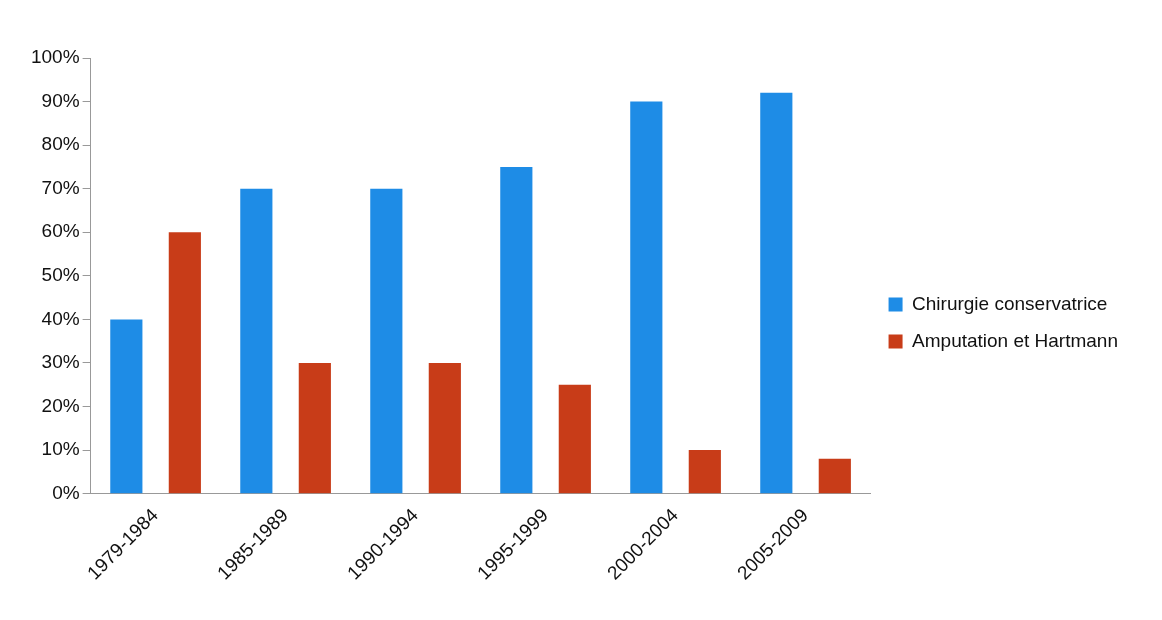 This screenshot has height=620, width=1162. I want to click on y-tick-label: 90%, so click(60, 100).